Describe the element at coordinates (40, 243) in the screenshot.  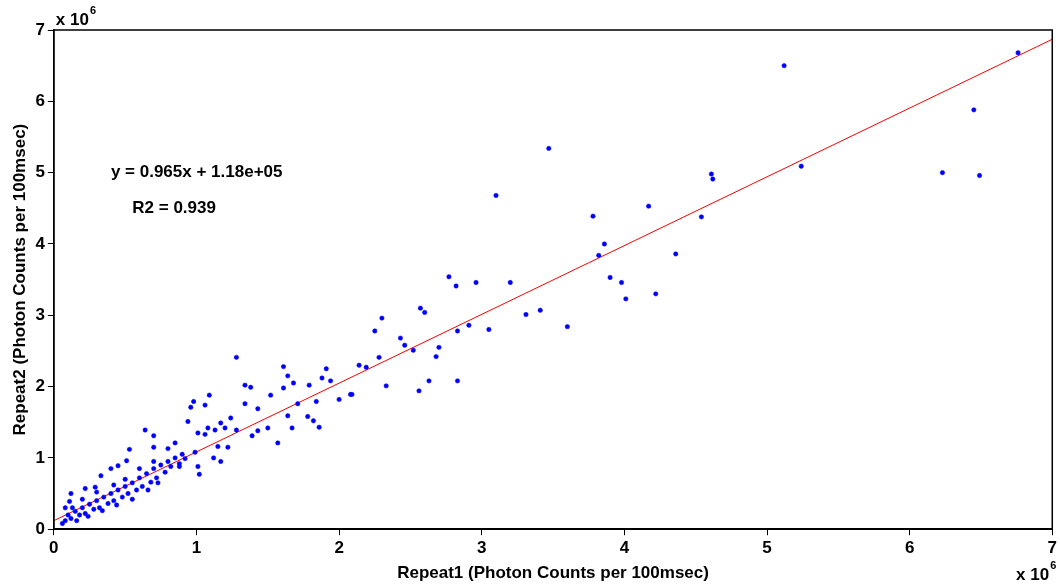
I see `y-tick-label: 4` at that location.